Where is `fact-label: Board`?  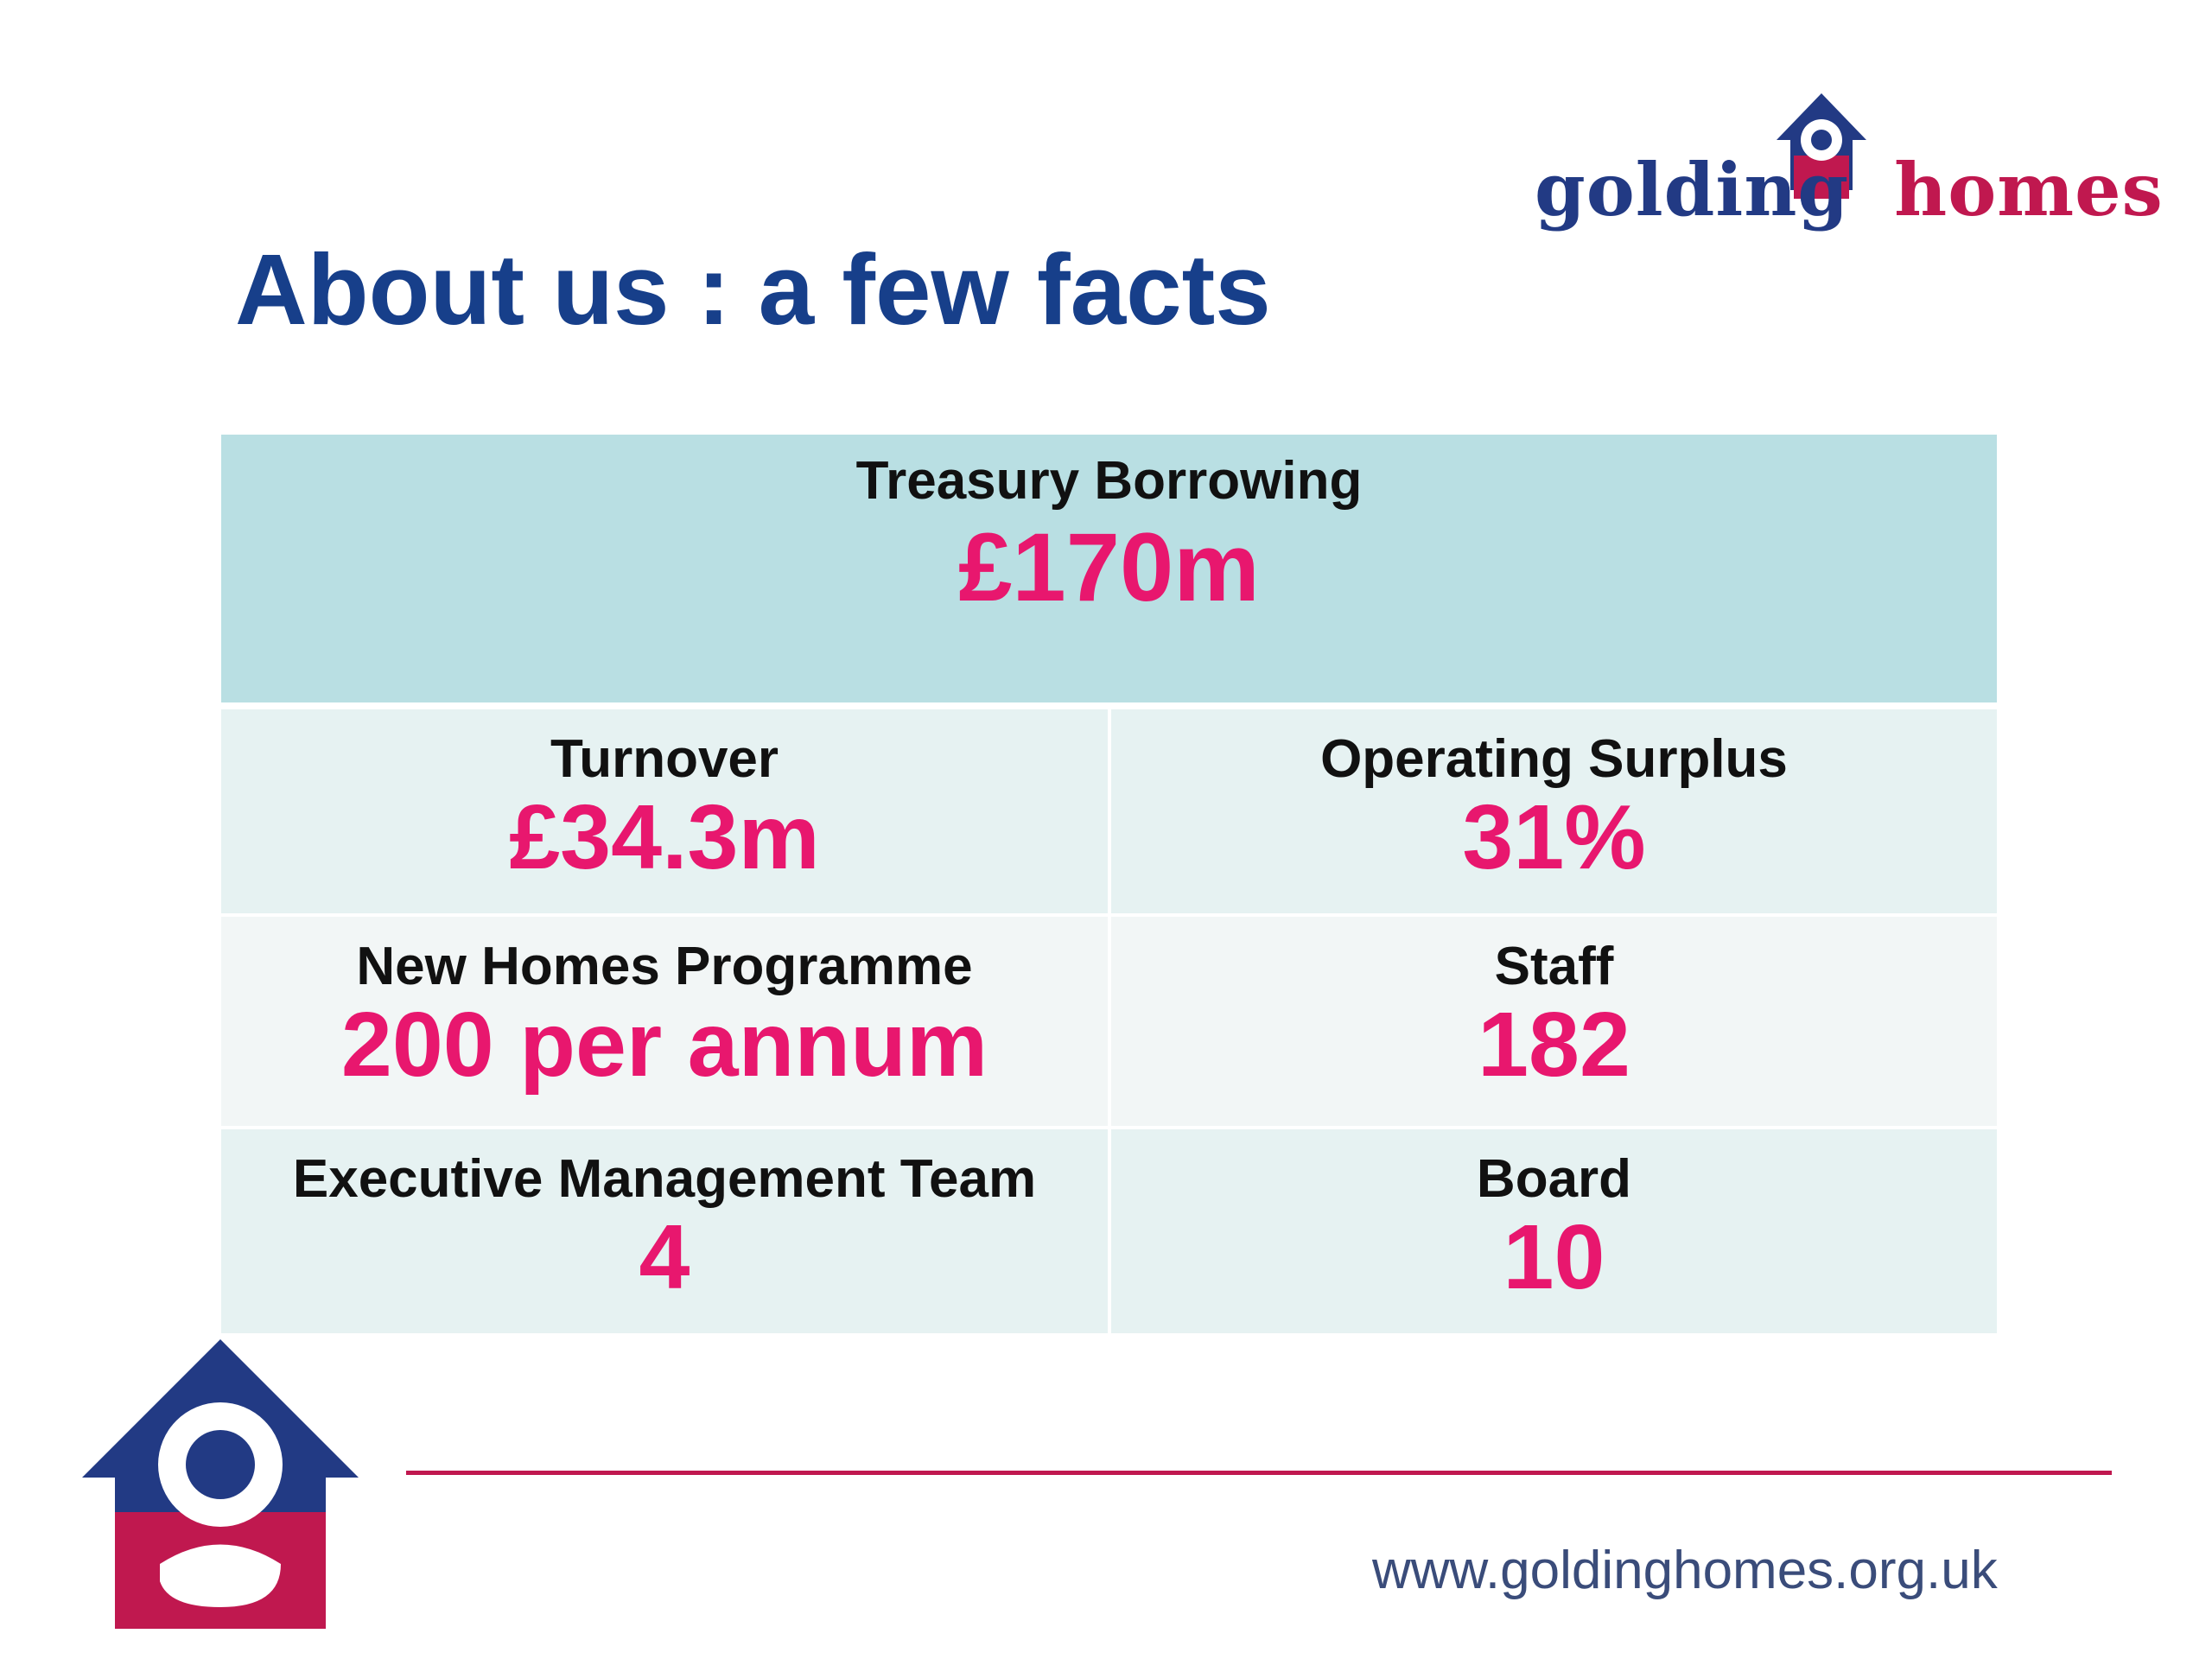
fact-label: Board is located at coordinates (1554, 1179).